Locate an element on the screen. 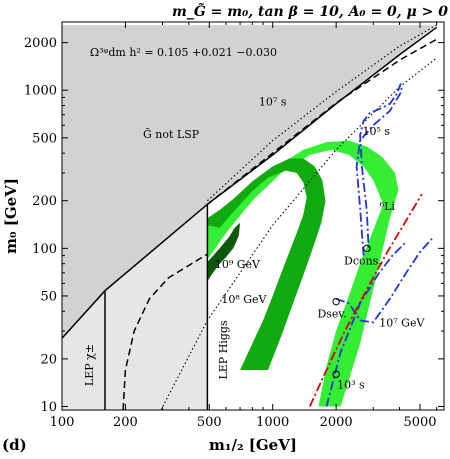 Image resolution: width=450 pixels, height=459 pixels. annotation-10-s: 10³ s is located at coordinates (351, 384).